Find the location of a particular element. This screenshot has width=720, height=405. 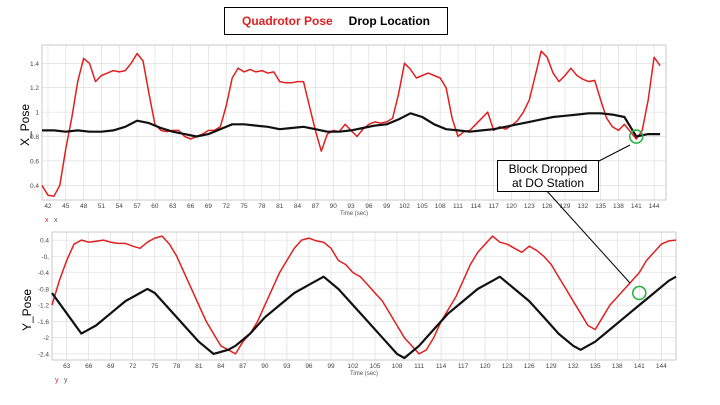

y-tick-label: -1.6 is located at coordinates (44, 322).